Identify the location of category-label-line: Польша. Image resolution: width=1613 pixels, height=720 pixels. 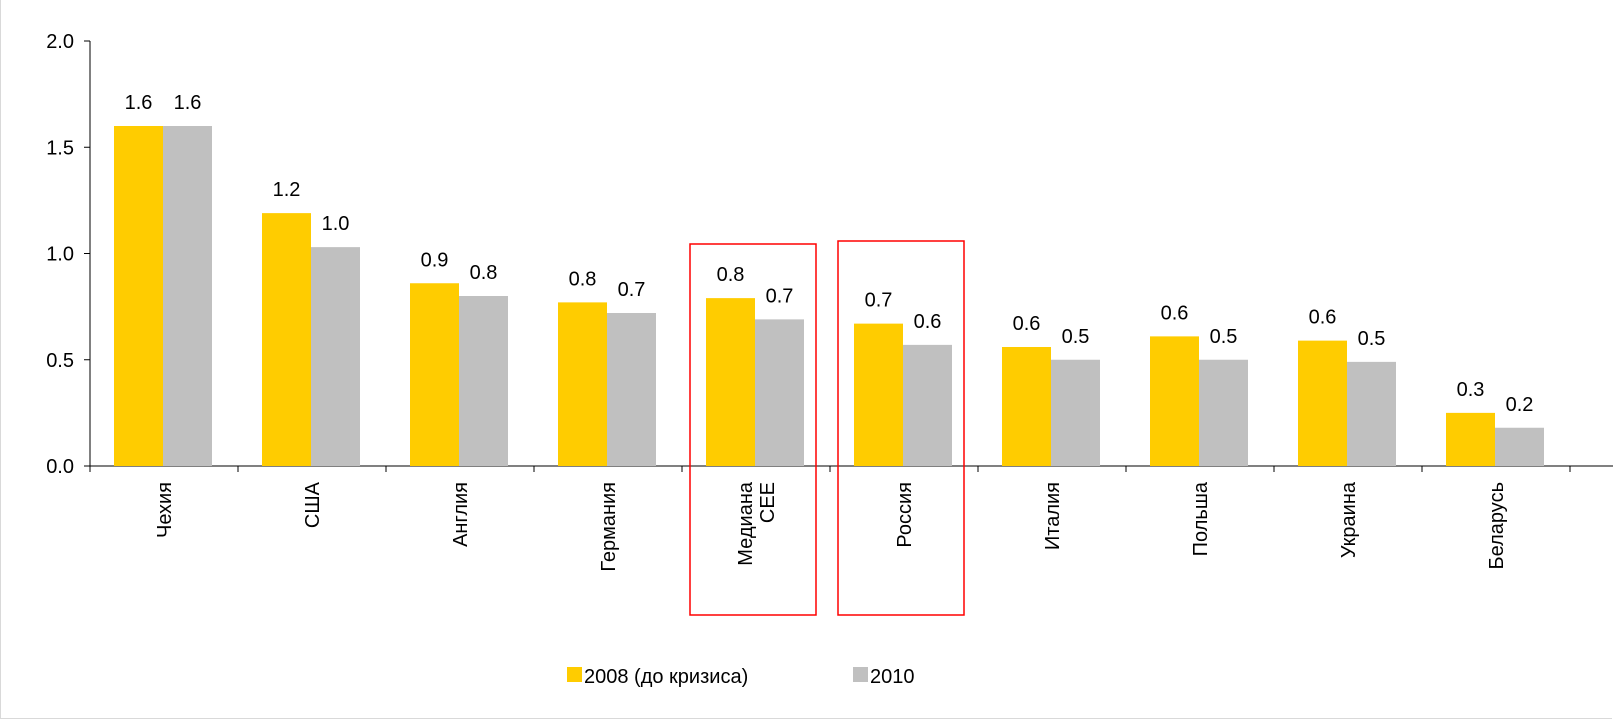
(1201, 518).